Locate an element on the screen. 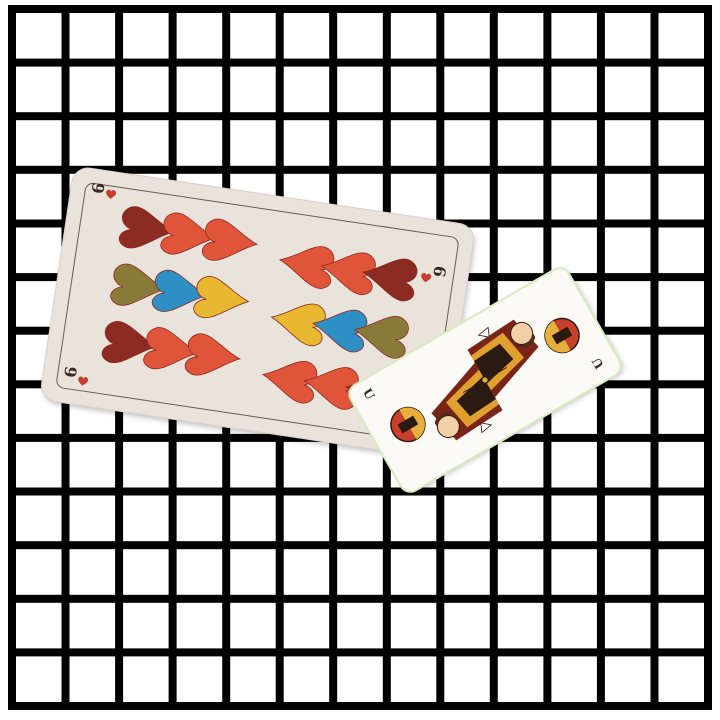  card-index-bottom-left: 9 is located at coordinates (70, 372).